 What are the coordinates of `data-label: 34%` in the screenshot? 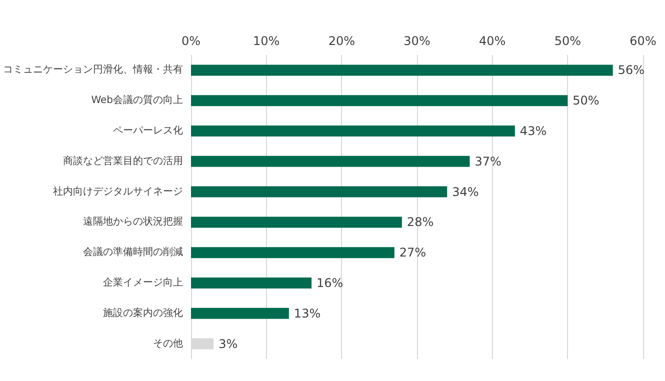 It's located at (465, 191).